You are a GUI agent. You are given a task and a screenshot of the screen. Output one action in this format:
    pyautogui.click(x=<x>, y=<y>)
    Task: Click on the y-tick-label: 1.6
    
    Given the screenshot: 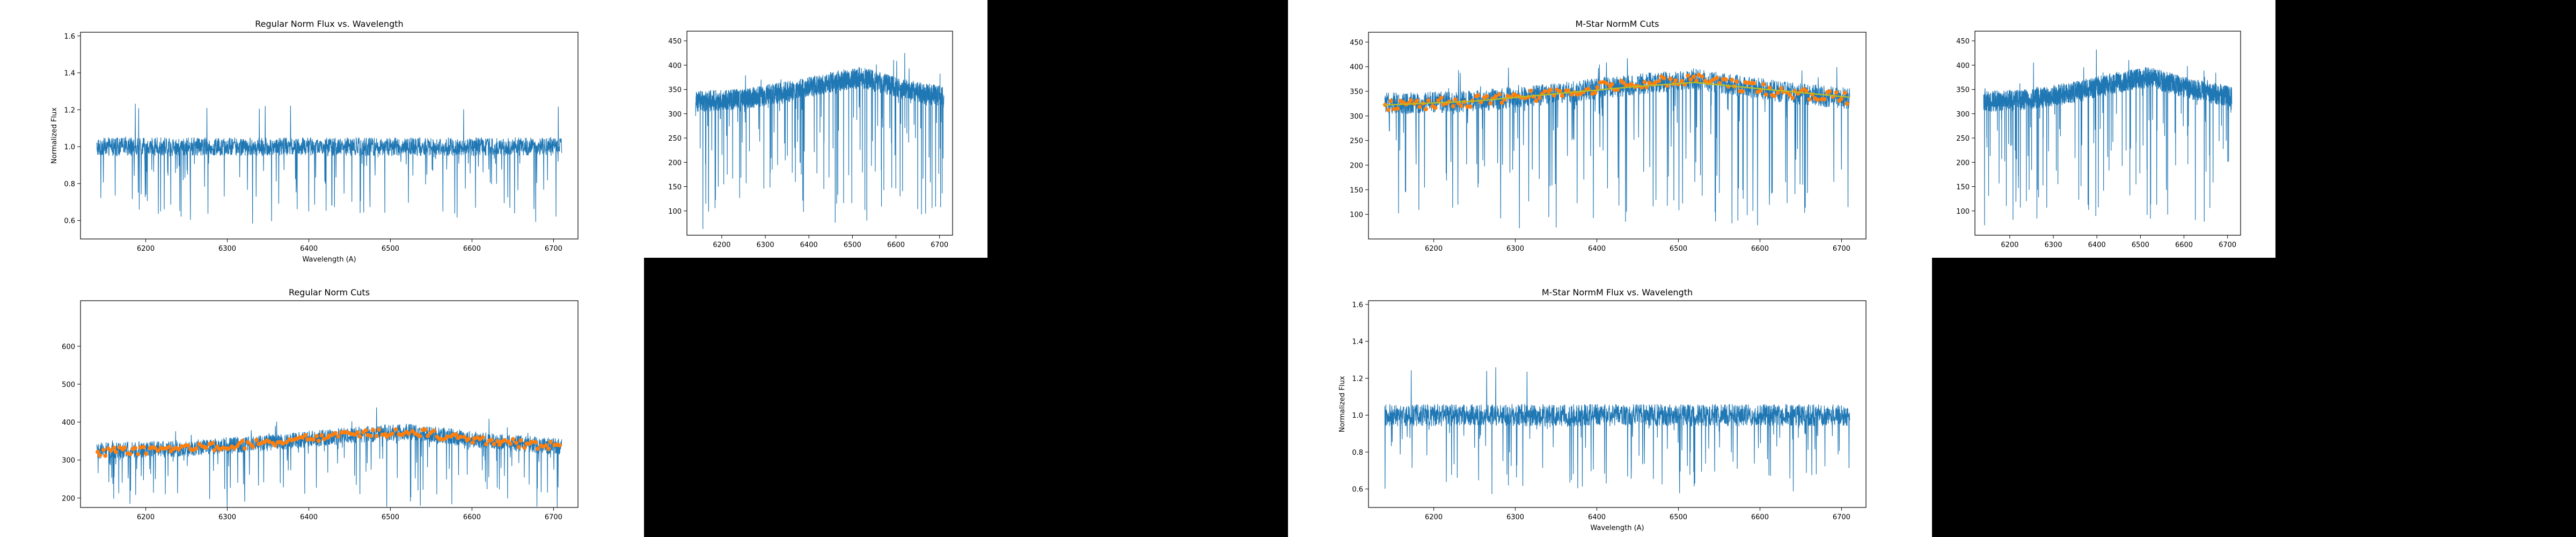 What is the action you would take?
    pyautogui.click(x=1357, y=305)
    